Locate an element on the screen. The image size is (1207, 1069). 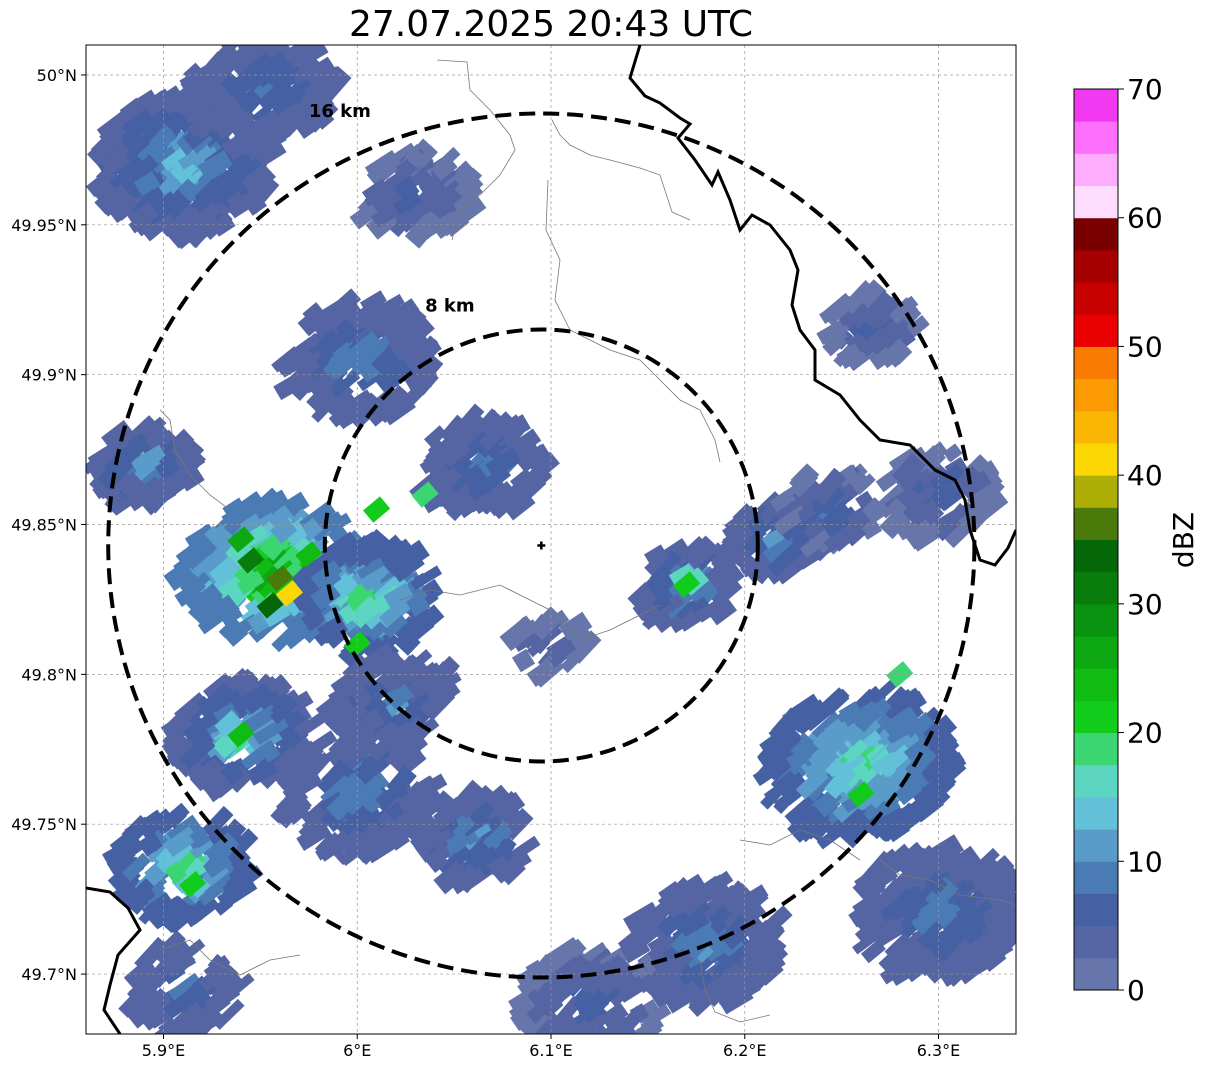
colorbar-tick-label: 0 is located at coordinates (1136, 990).